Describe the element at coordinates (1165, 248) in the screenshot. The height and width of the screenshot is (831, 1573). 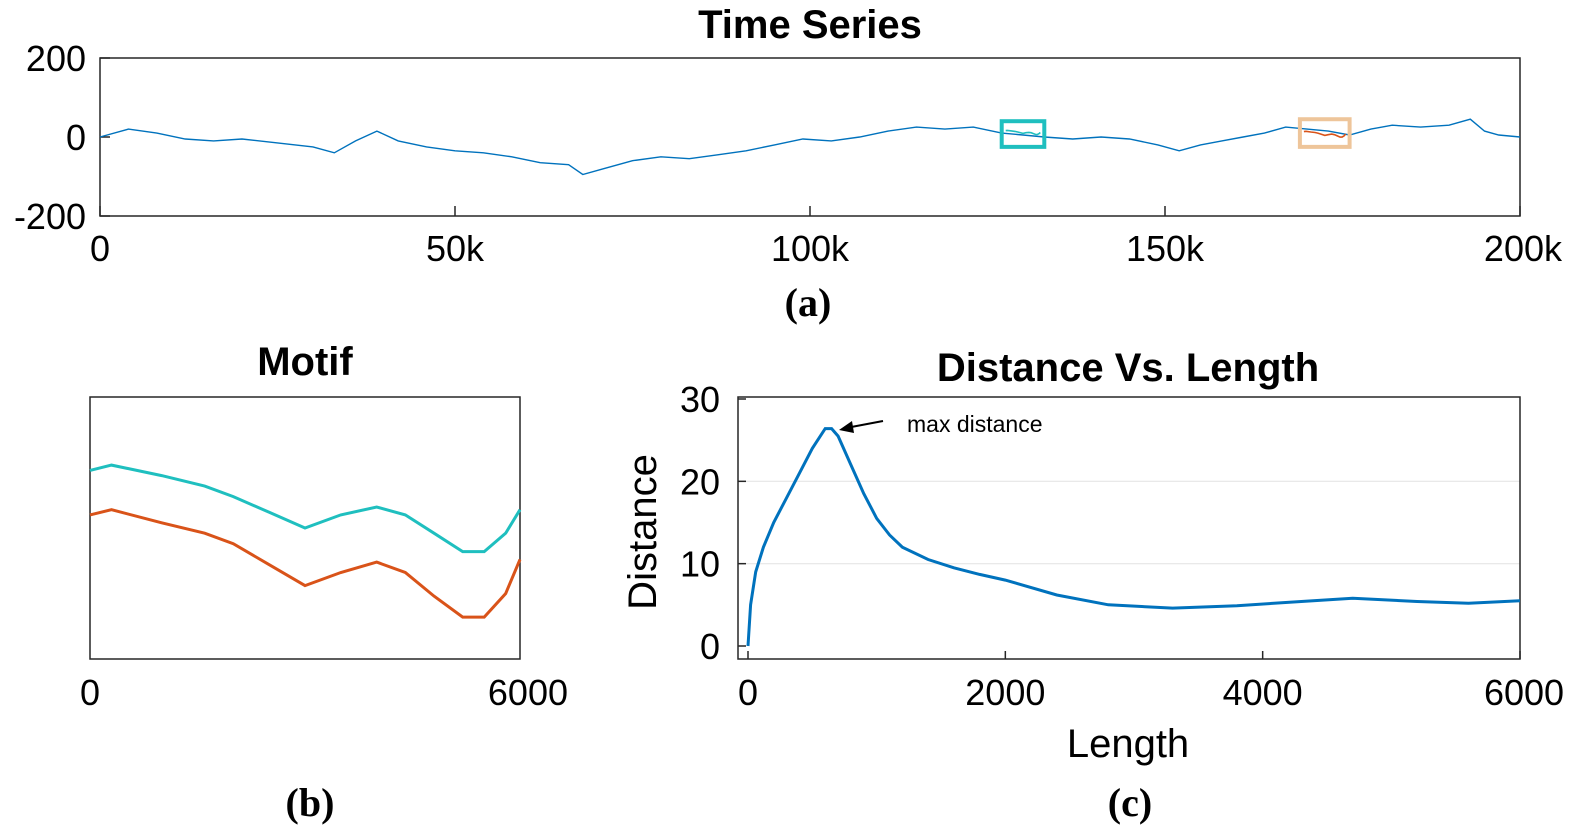
I see `chart-a-x-tick-label: 150k` at that location.